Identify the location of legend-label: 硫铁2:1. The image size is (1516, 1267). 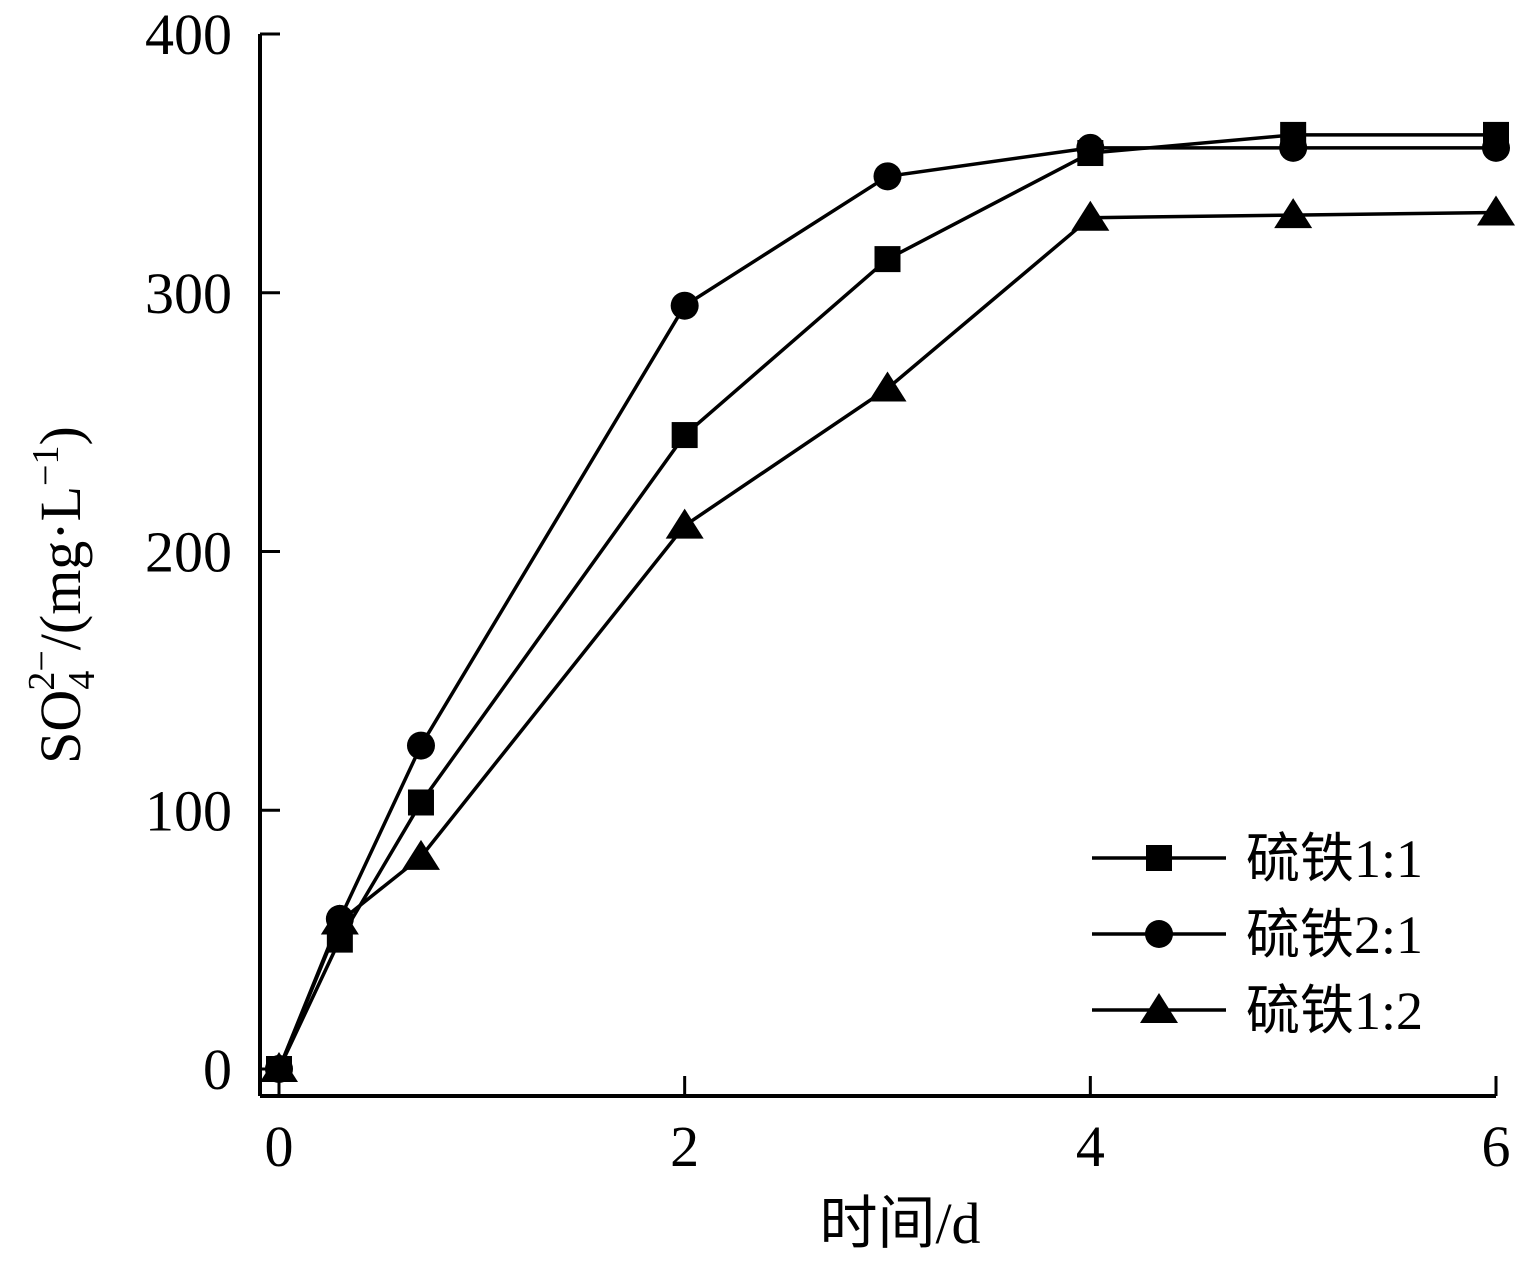
(1334, 935).